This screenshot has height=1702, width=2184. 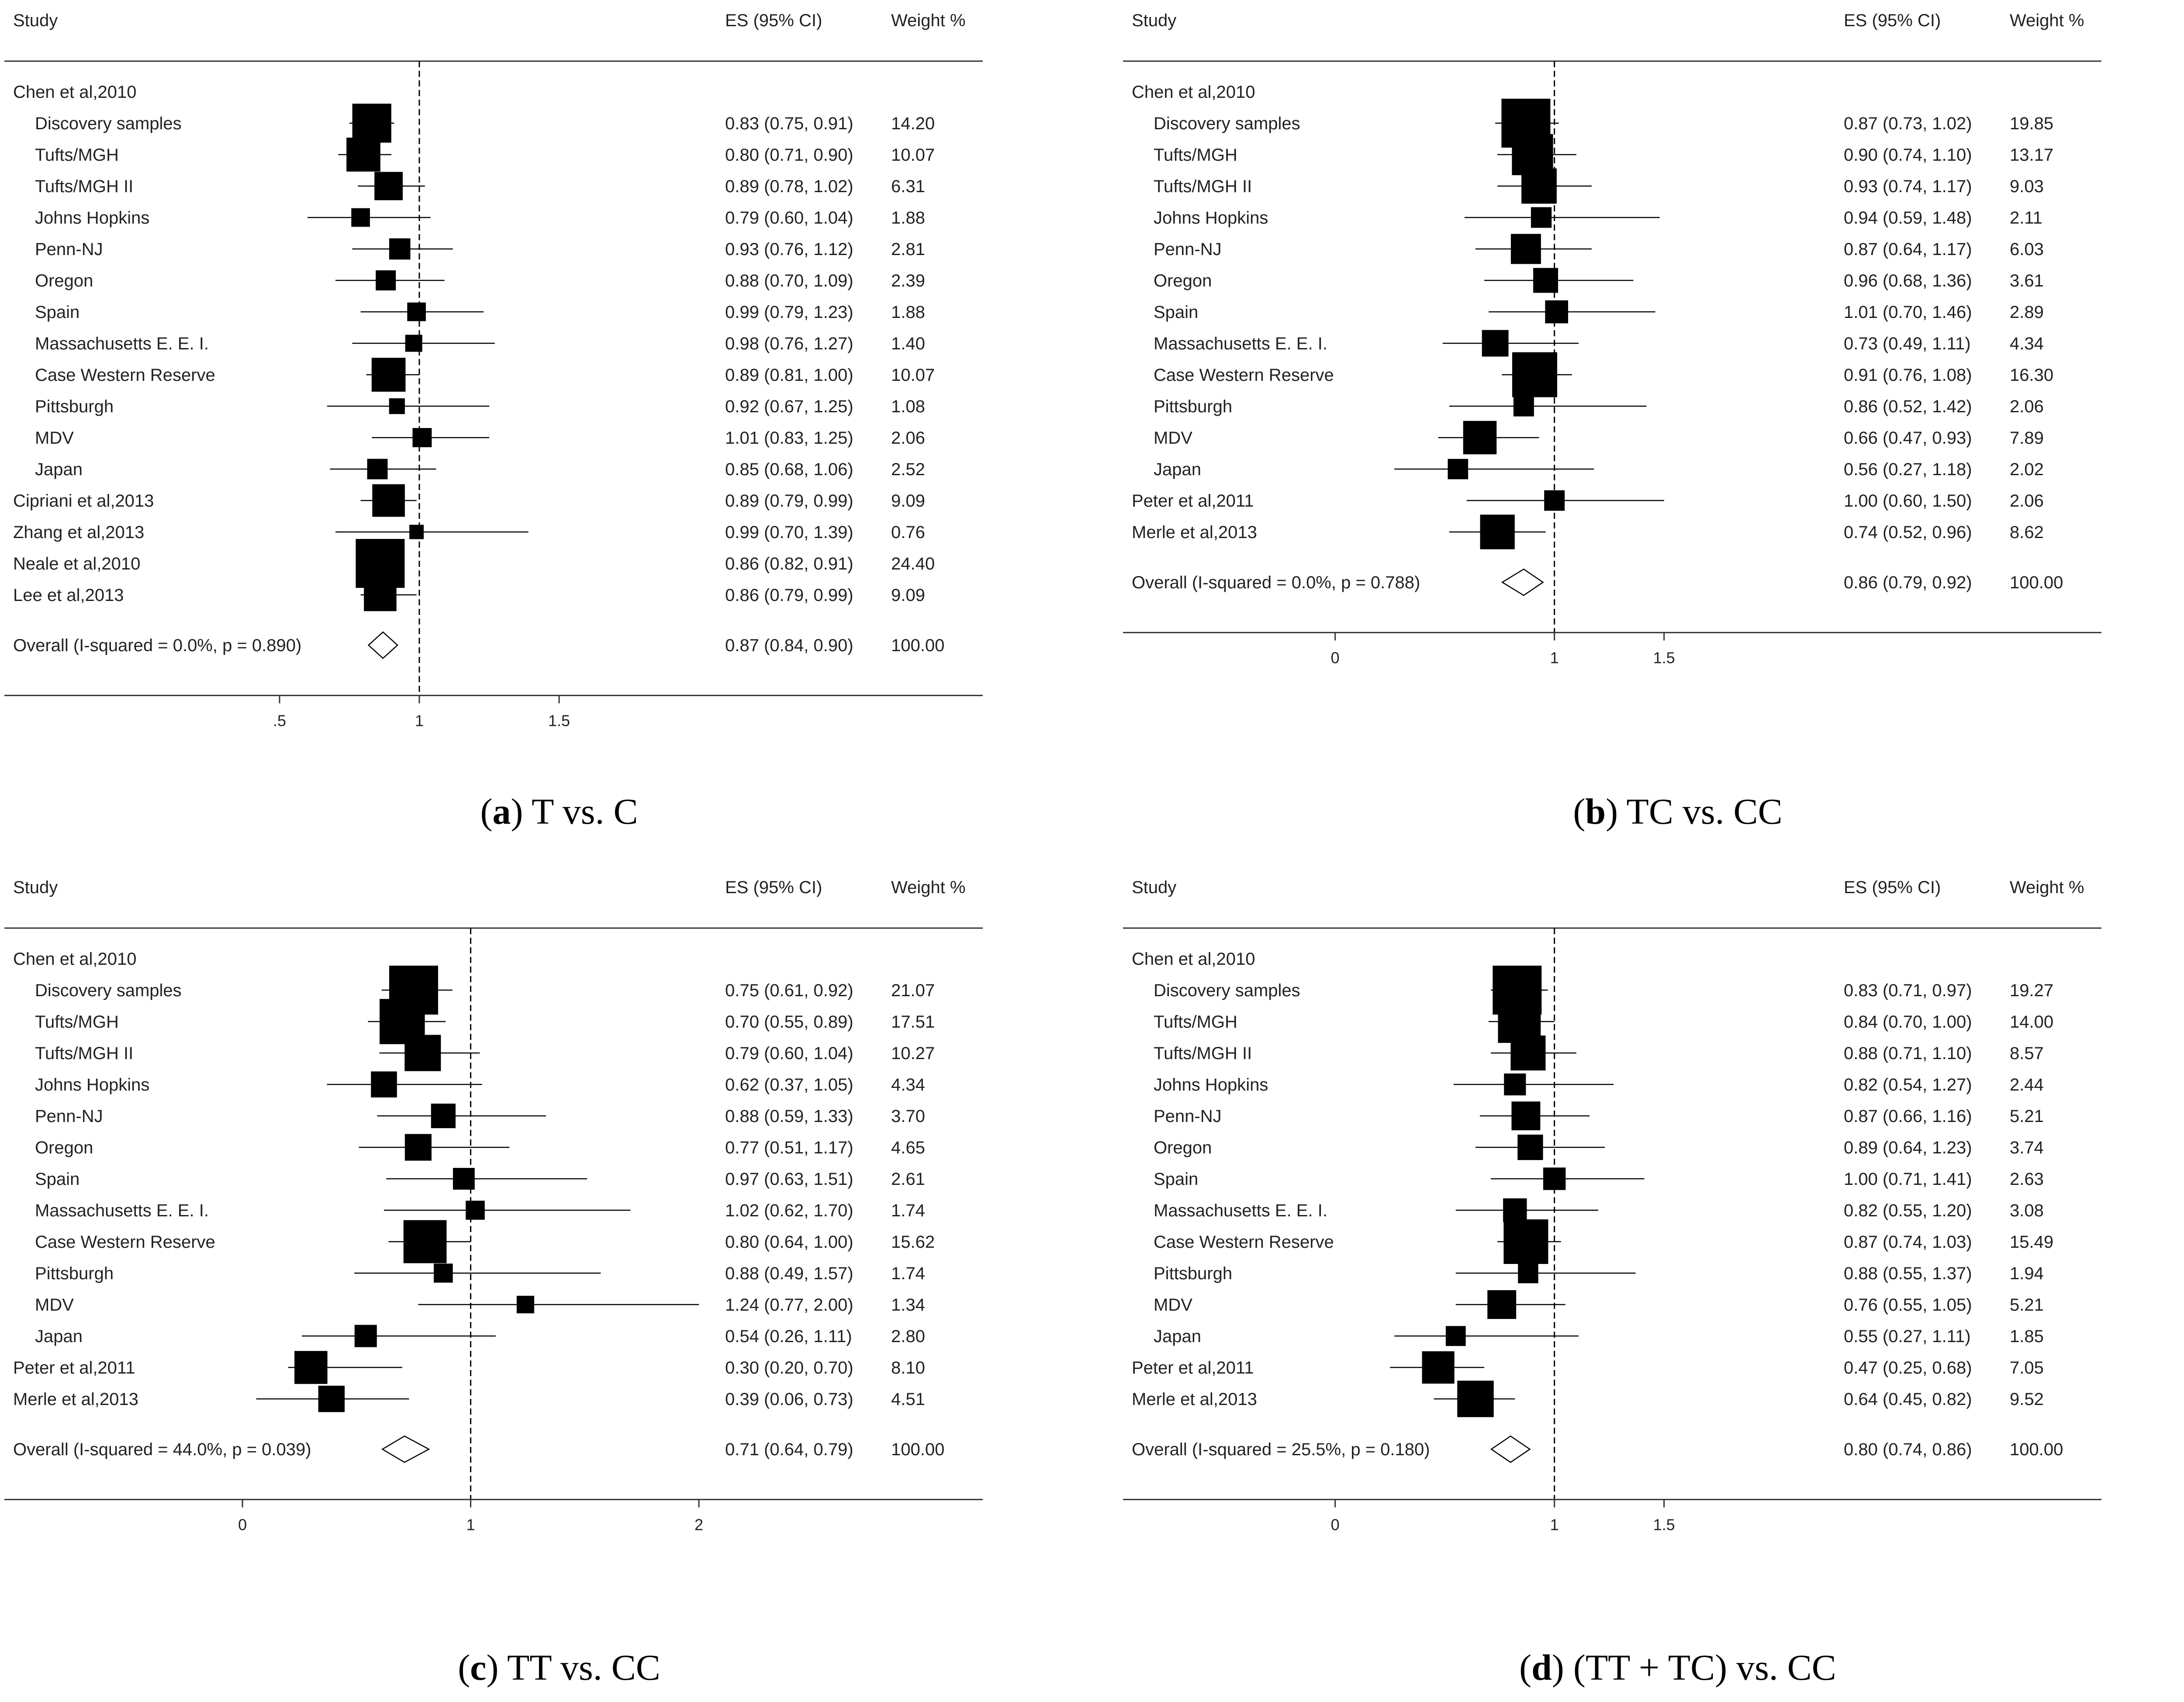 What do you see at coordinates (1908, 343) in the screenshot?
I see `es-value: 0.73 (0.49, 1.11)` at bounding box center [1908, 343].